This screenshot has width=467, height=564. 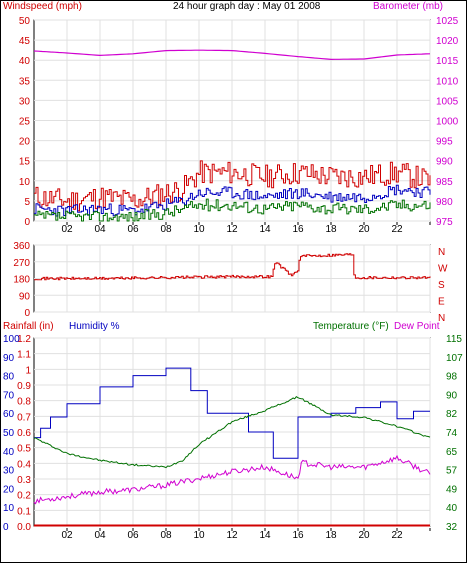 What do you see at coordinates (27, 202) in the screenshot?
I see `windspeed-tick-5: 5` at bounding box center [27, 202].